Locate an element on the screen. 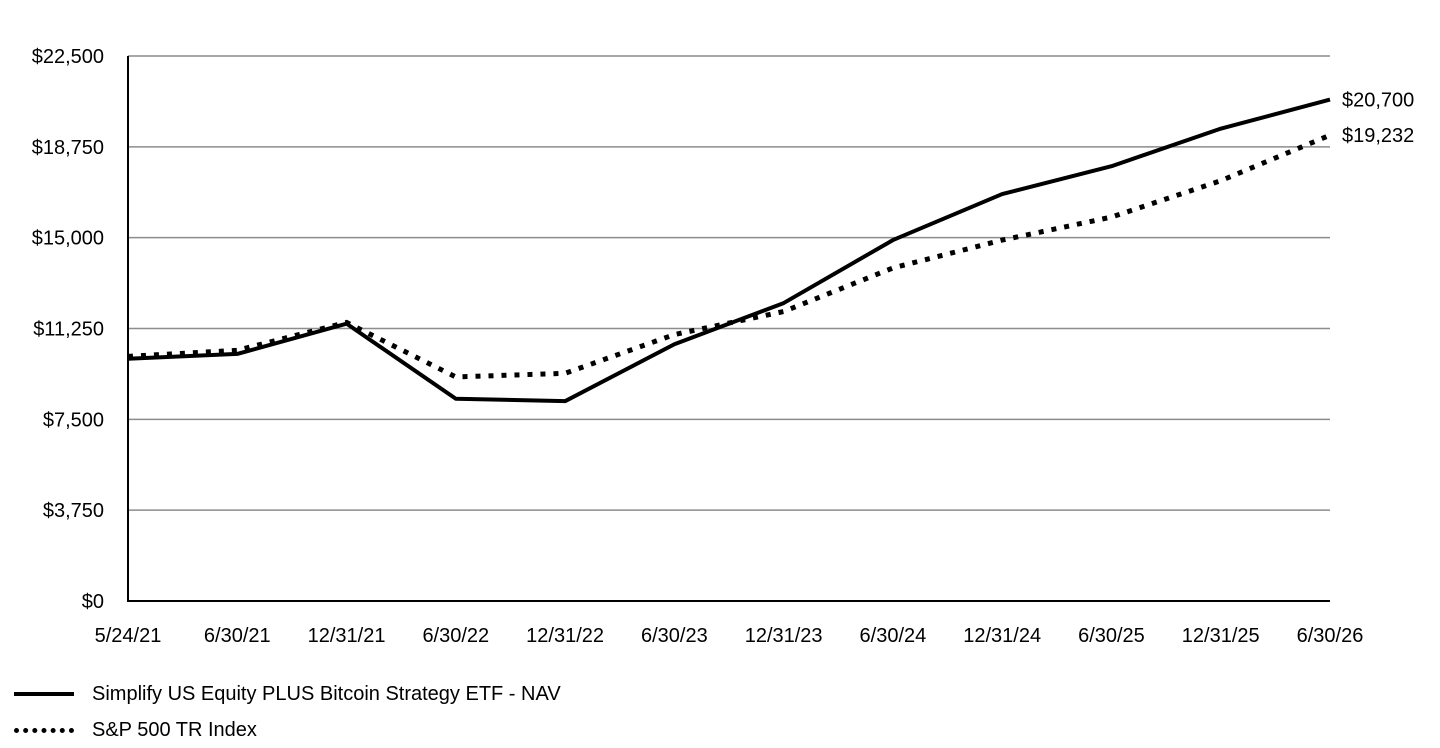 The width and height of the screenshot is (1440, 748). y-tick-label: $0 is located at coordinates (93, 602).